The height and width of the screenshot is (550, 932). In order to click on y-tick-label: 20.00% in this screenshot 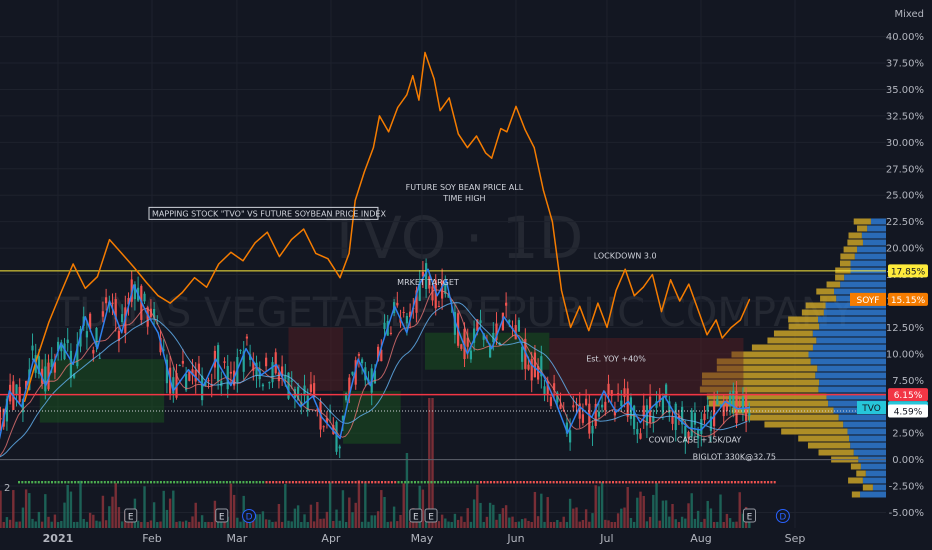, I will do `click(905, 249)`.